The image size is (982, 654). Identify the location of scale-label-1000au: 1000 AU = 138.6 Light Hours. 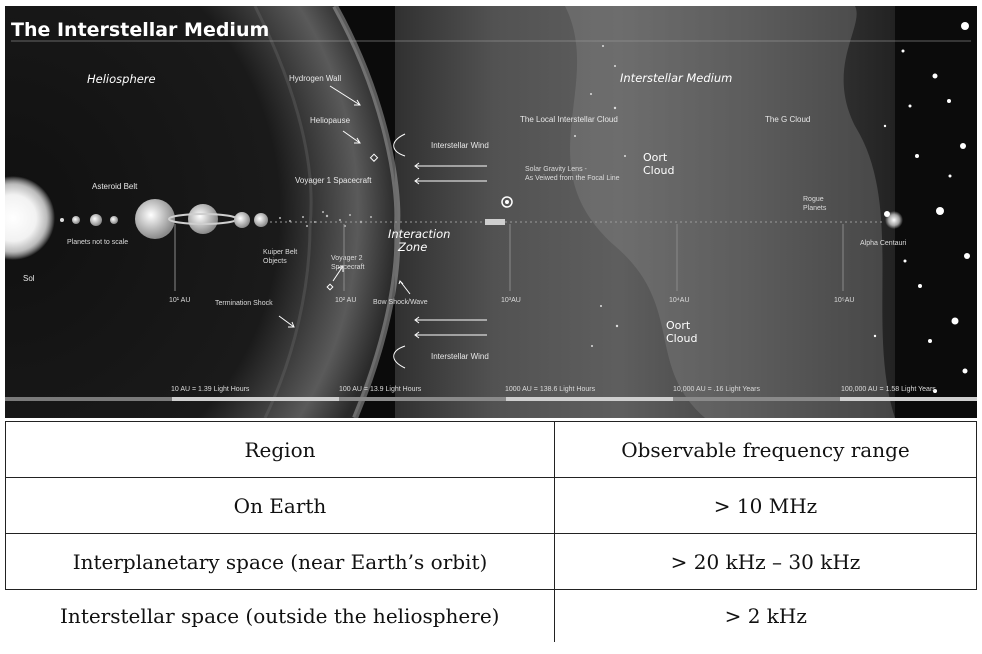
(550, 389).